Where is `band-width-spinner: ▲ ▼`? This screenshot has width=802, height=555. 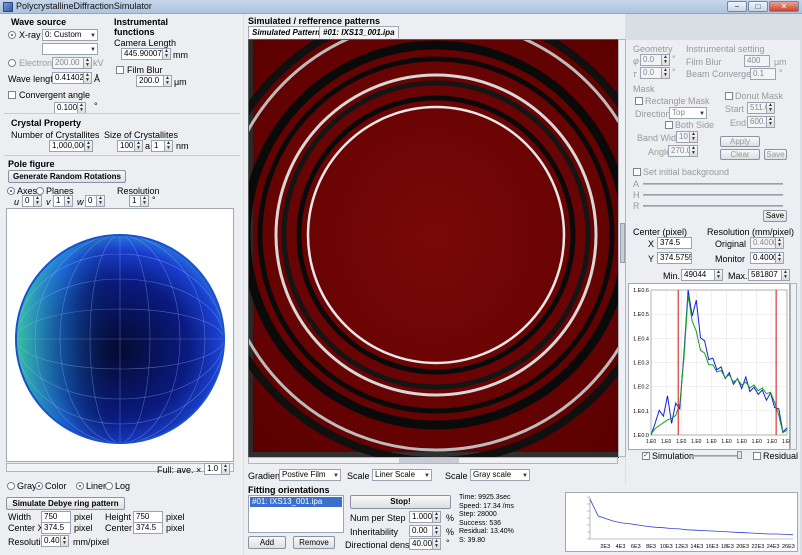 band-width-spinner: ▲ ▼ is located at coordinates (694, 137).